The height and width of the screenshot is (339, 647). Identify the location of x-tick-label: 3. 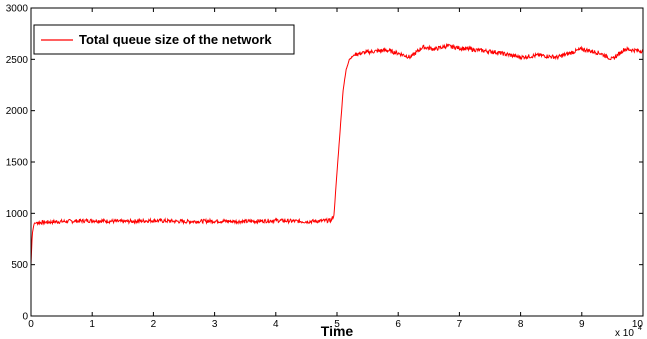
(215, 324).